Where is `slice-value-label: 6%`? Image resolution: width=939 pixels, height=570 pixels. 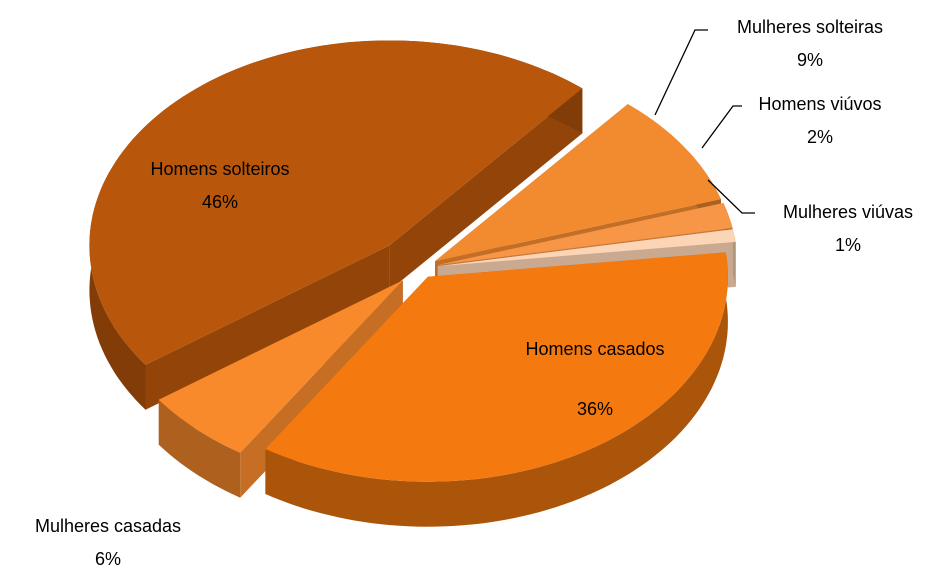
slice-value-label: 6% is located at coordinates (108, 559).